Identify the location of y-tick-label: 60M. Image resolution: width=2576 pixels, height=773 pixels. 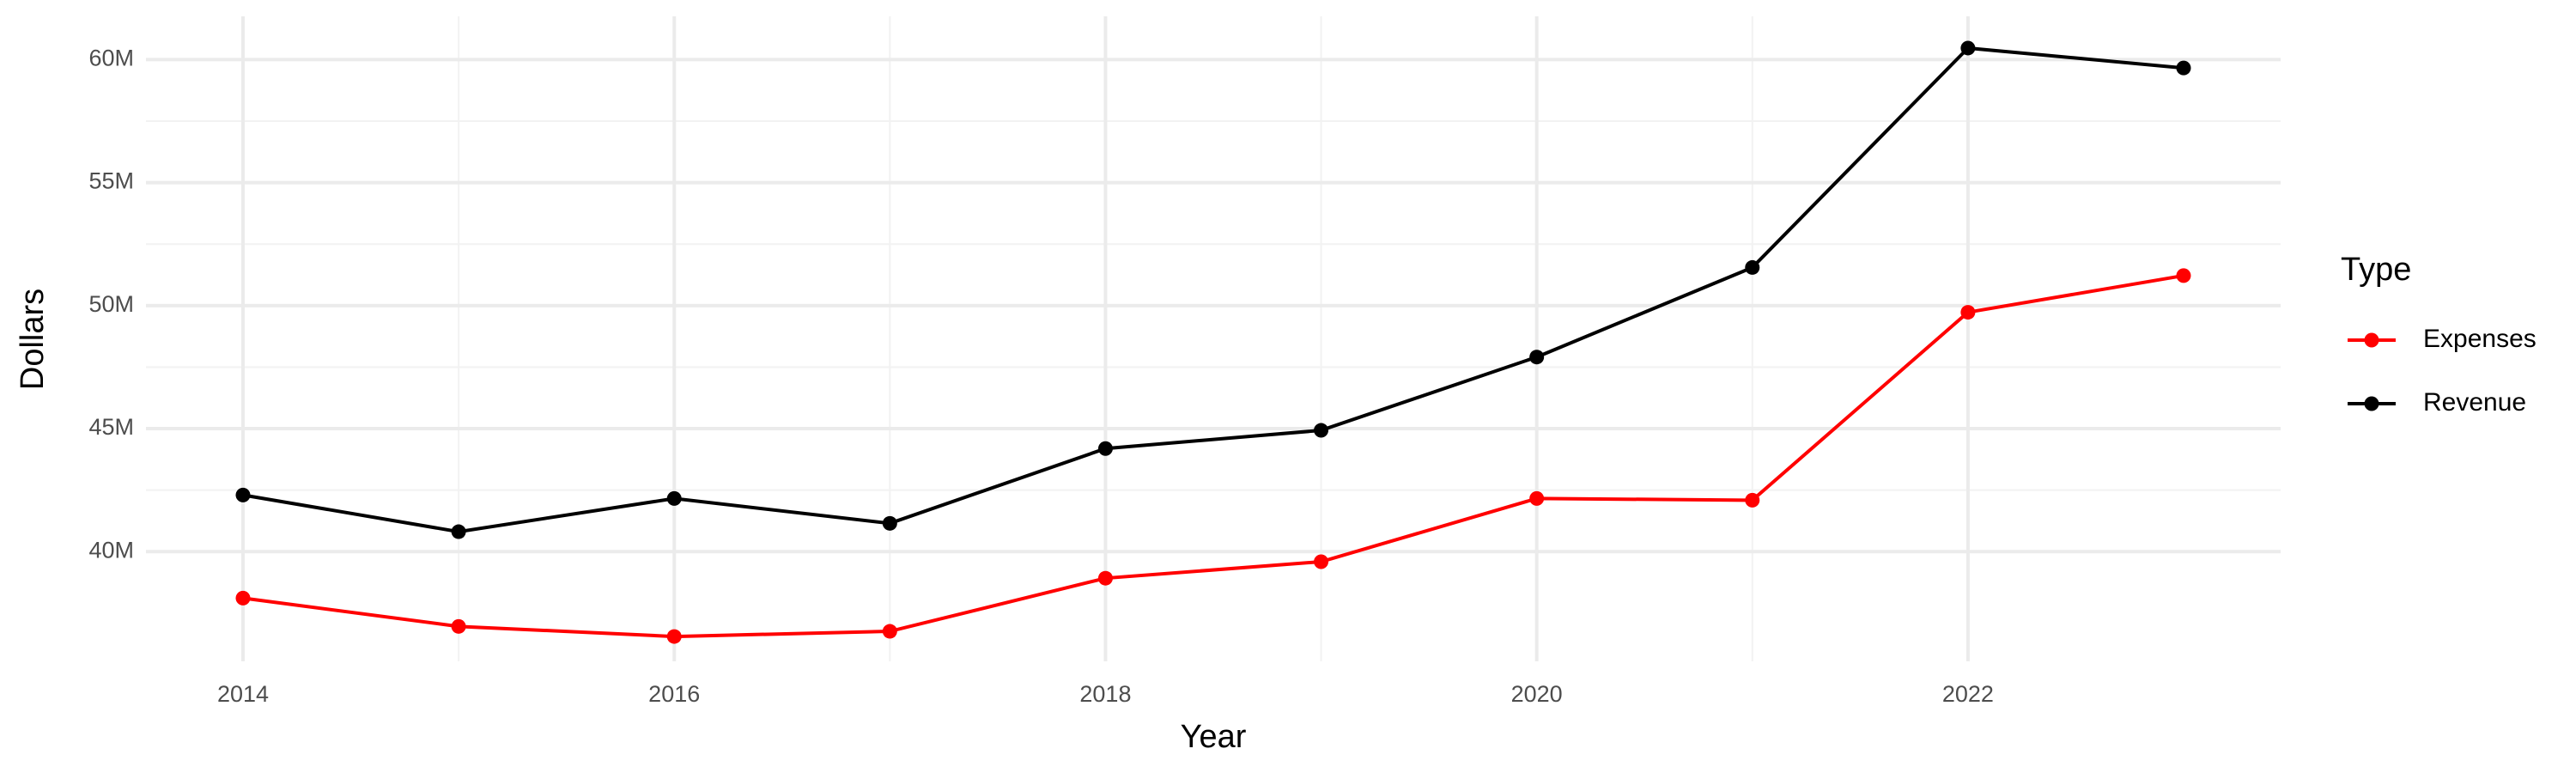
(111, 58).